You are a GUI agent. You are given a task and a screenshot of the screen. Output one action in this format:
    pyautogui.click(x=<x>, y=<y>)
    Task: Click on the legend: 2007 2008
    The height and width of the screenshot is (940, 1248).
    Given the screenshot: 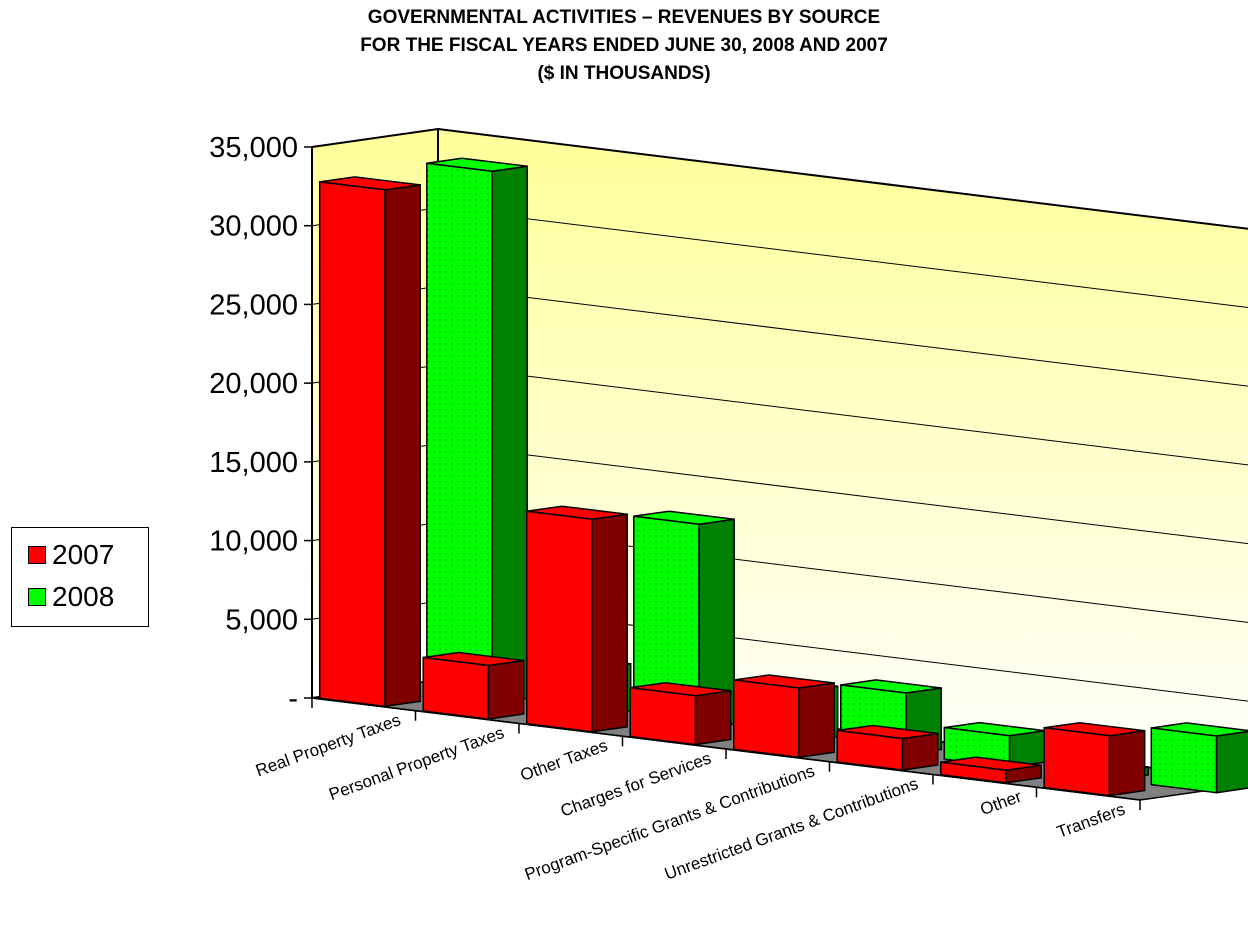 What is the action you would take?
    pyautogui.click(x=80, y=577)
    